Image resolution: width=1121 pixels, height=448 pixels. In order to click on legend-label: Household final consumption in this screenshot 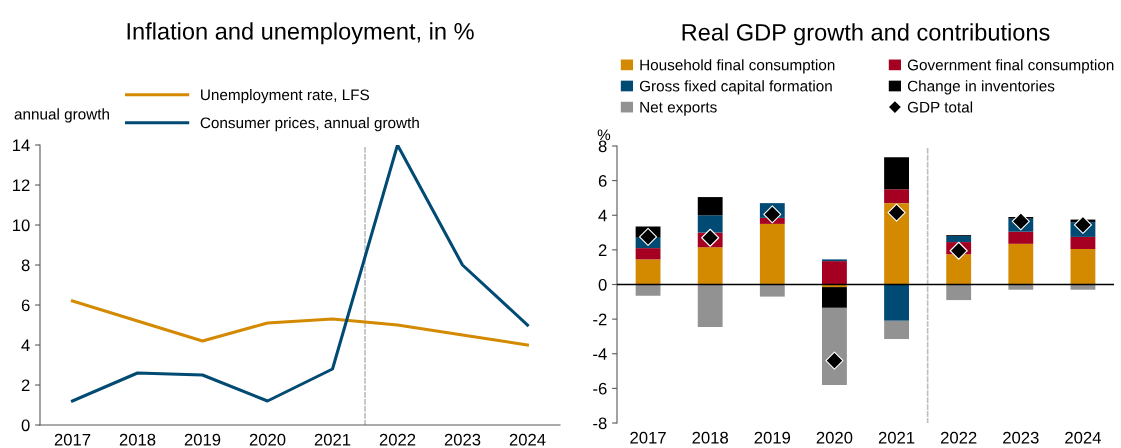, I will do `click(737, 66)`.